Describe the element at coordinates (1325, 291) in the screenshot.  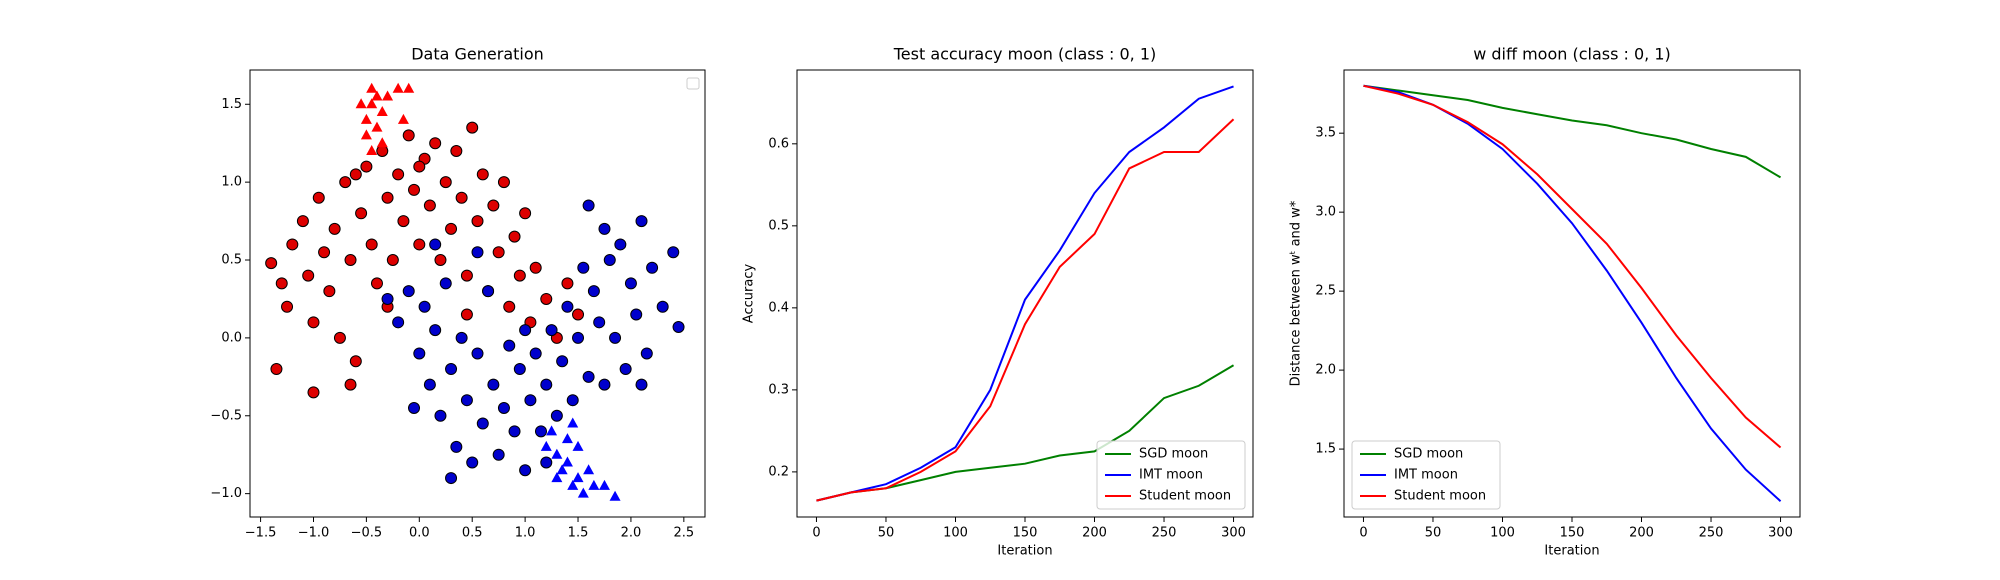
I see `y-tick-label: 2.5` at that location.